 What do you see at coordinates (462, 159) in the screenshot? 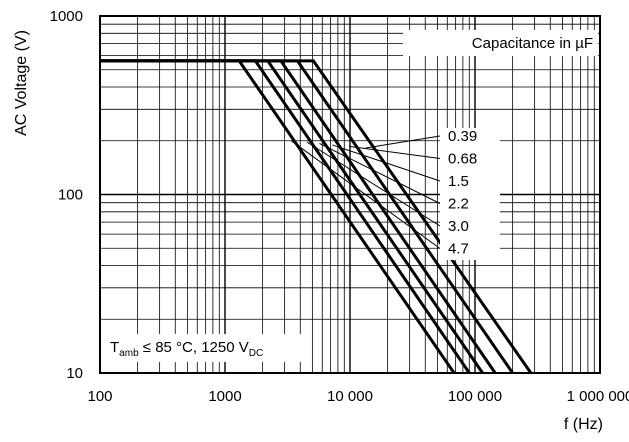
I see `series-label-0-68: 0.68` at bounding box center [462, 159].